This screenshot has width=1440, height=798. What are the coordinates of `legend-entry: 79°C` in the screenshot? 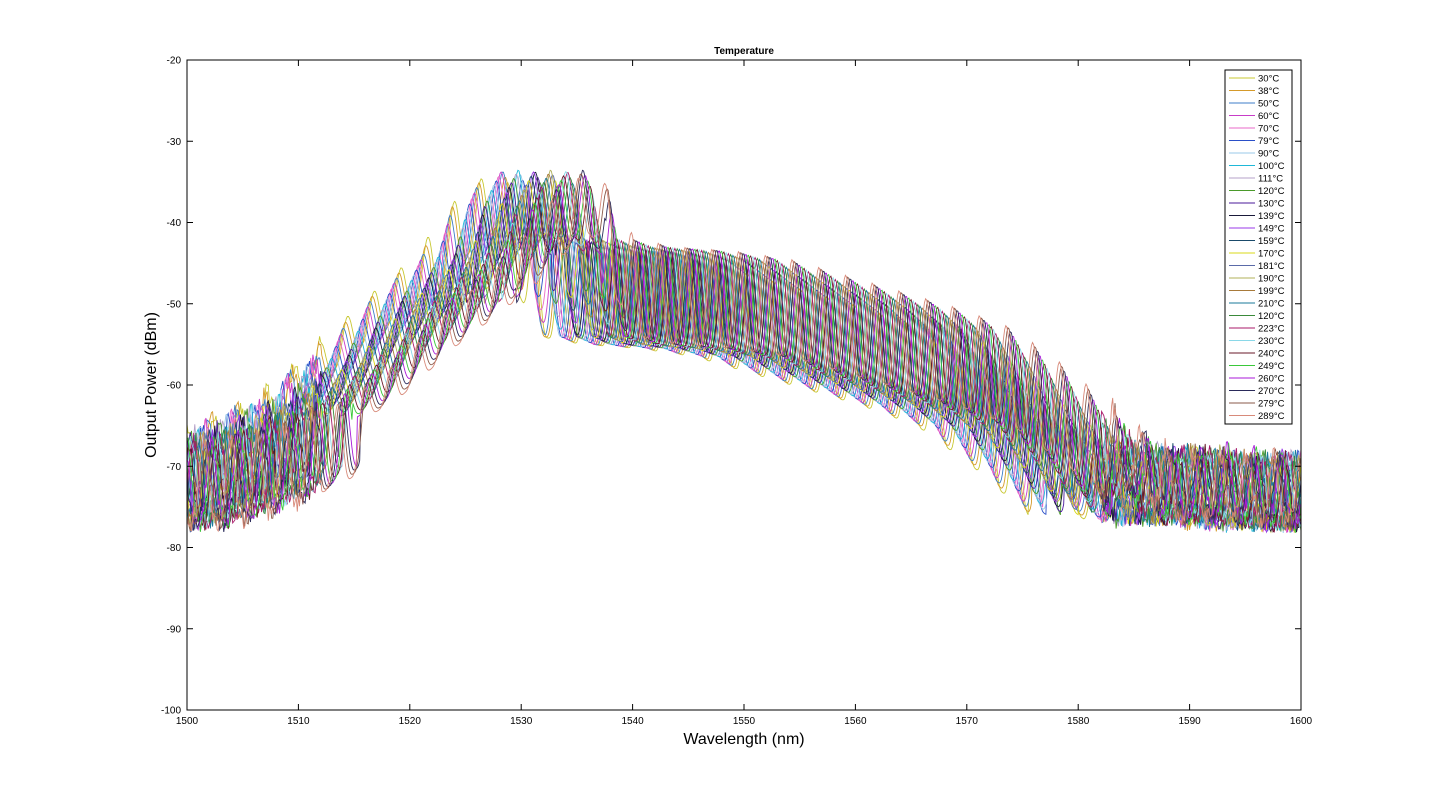 It's located at (1268, 141).